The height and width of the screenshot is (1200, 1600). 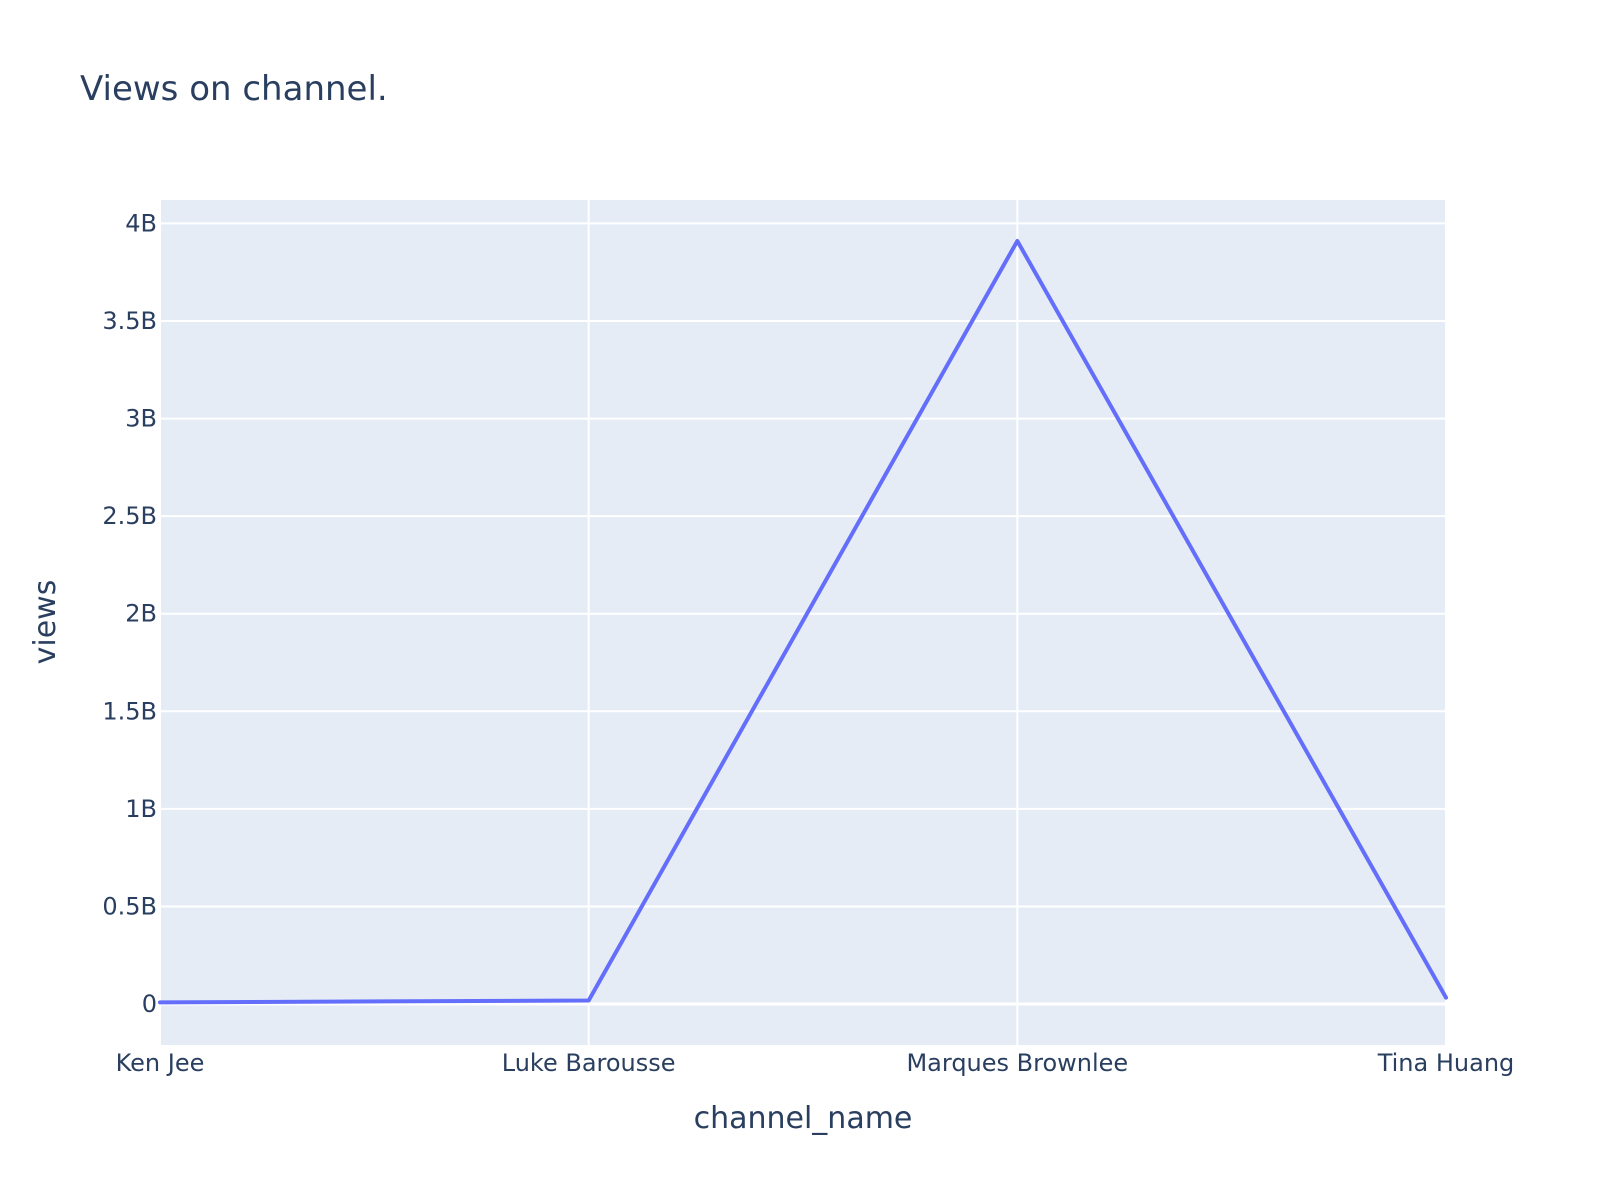 I want to click on y-tick-label: 3.5B, so click(x=129, y=321).